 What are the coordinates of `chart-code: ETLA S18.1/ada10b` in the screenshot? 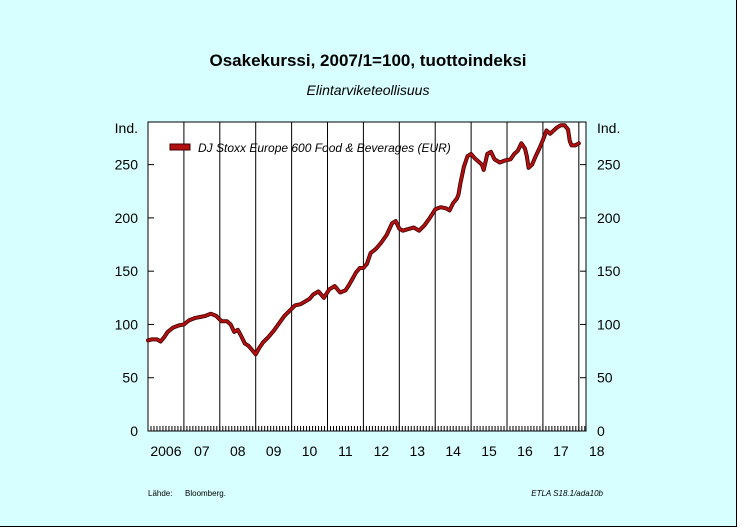 It's located at (567, 493).